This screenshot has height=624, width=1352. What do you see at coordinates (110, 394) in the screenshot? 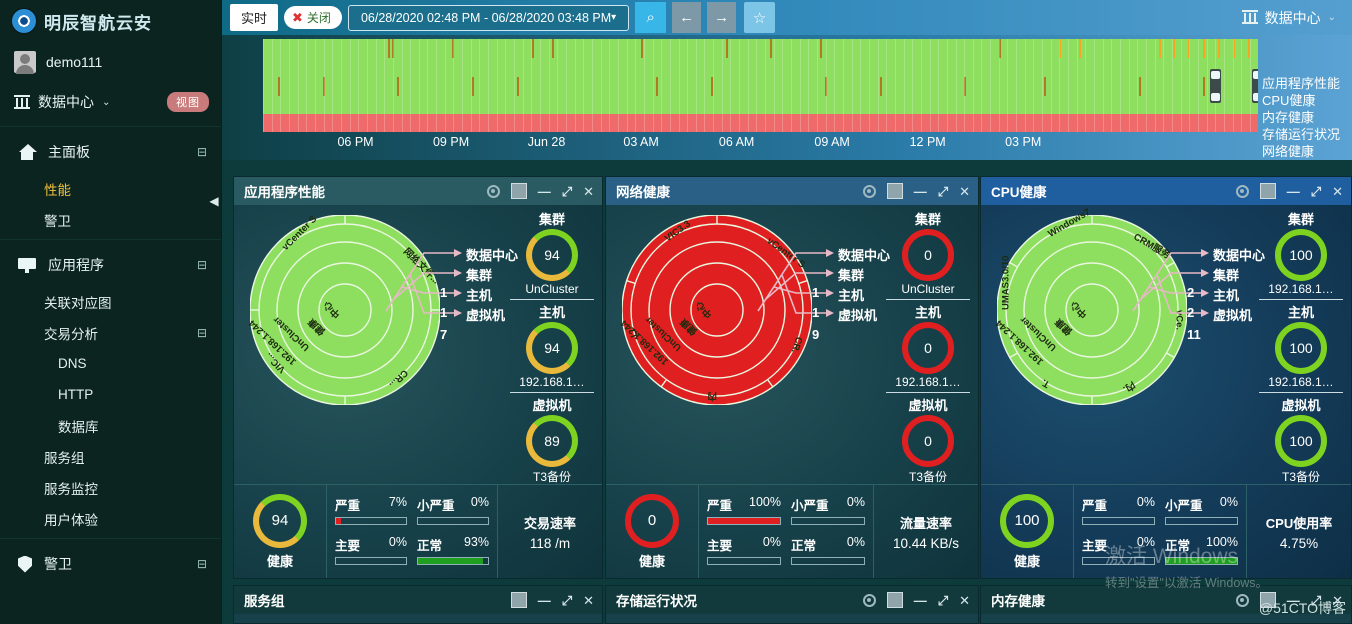
I see `sidebar-item-http: HTTP` at bounding box center [110, 394].